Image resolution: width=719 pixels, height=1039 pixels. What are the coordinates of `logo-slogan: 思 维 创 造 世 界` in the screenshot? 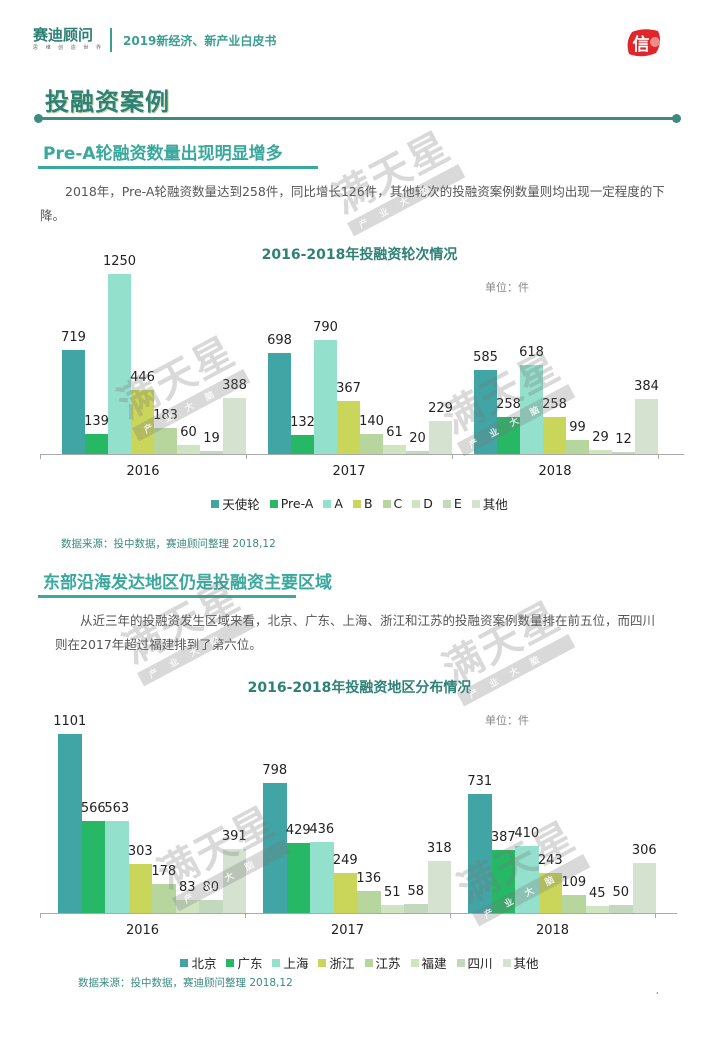 It's located at (68, 48).